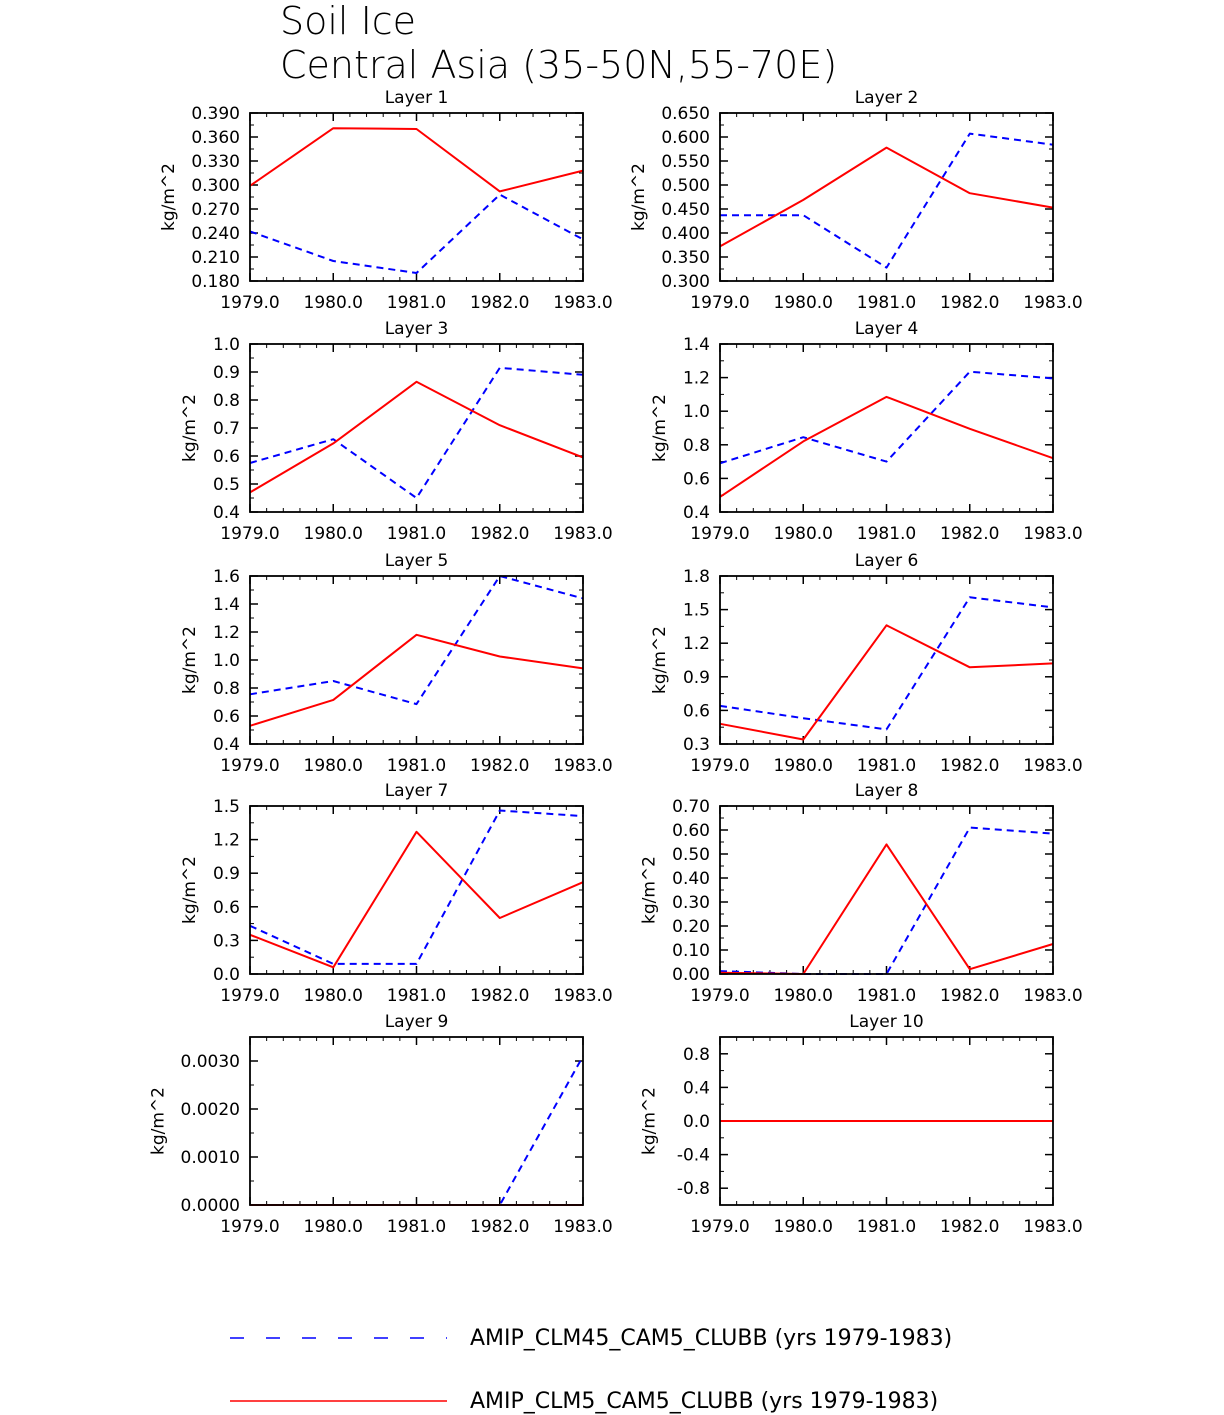 The width and height of the screenshot is (1224, 1415). Describe the element at coordinates (685, 210) in the screenshot. I see `y-tick-label: 0.450` at that location.